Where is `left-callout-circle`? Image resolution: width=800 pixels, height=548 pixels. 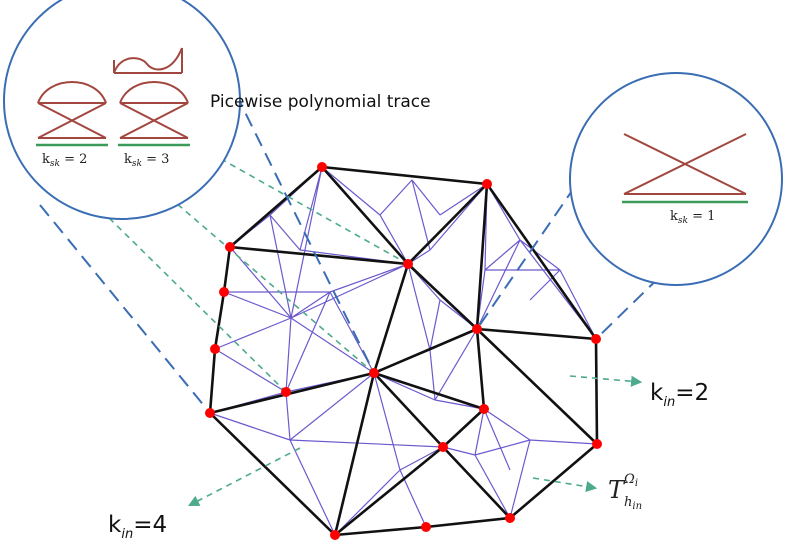
left-callout-circle is located at coordinates (122, 110).